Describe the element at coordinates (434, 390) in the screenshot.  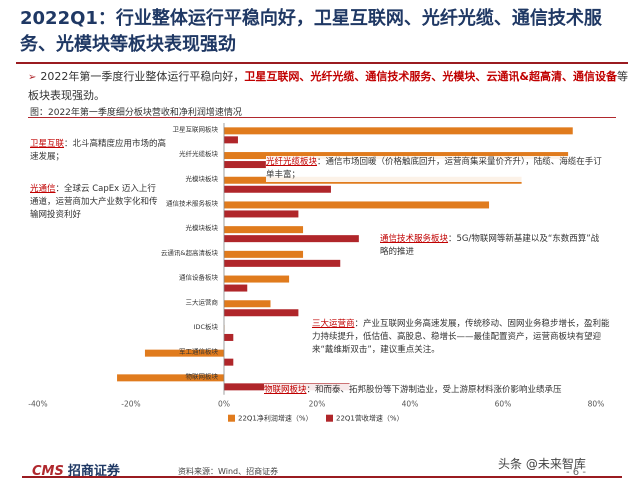
I see `annotation-text: ：和而泰、拓邦股份等下游制造业，受上游原材料涨价影响业绩承压` at that location.